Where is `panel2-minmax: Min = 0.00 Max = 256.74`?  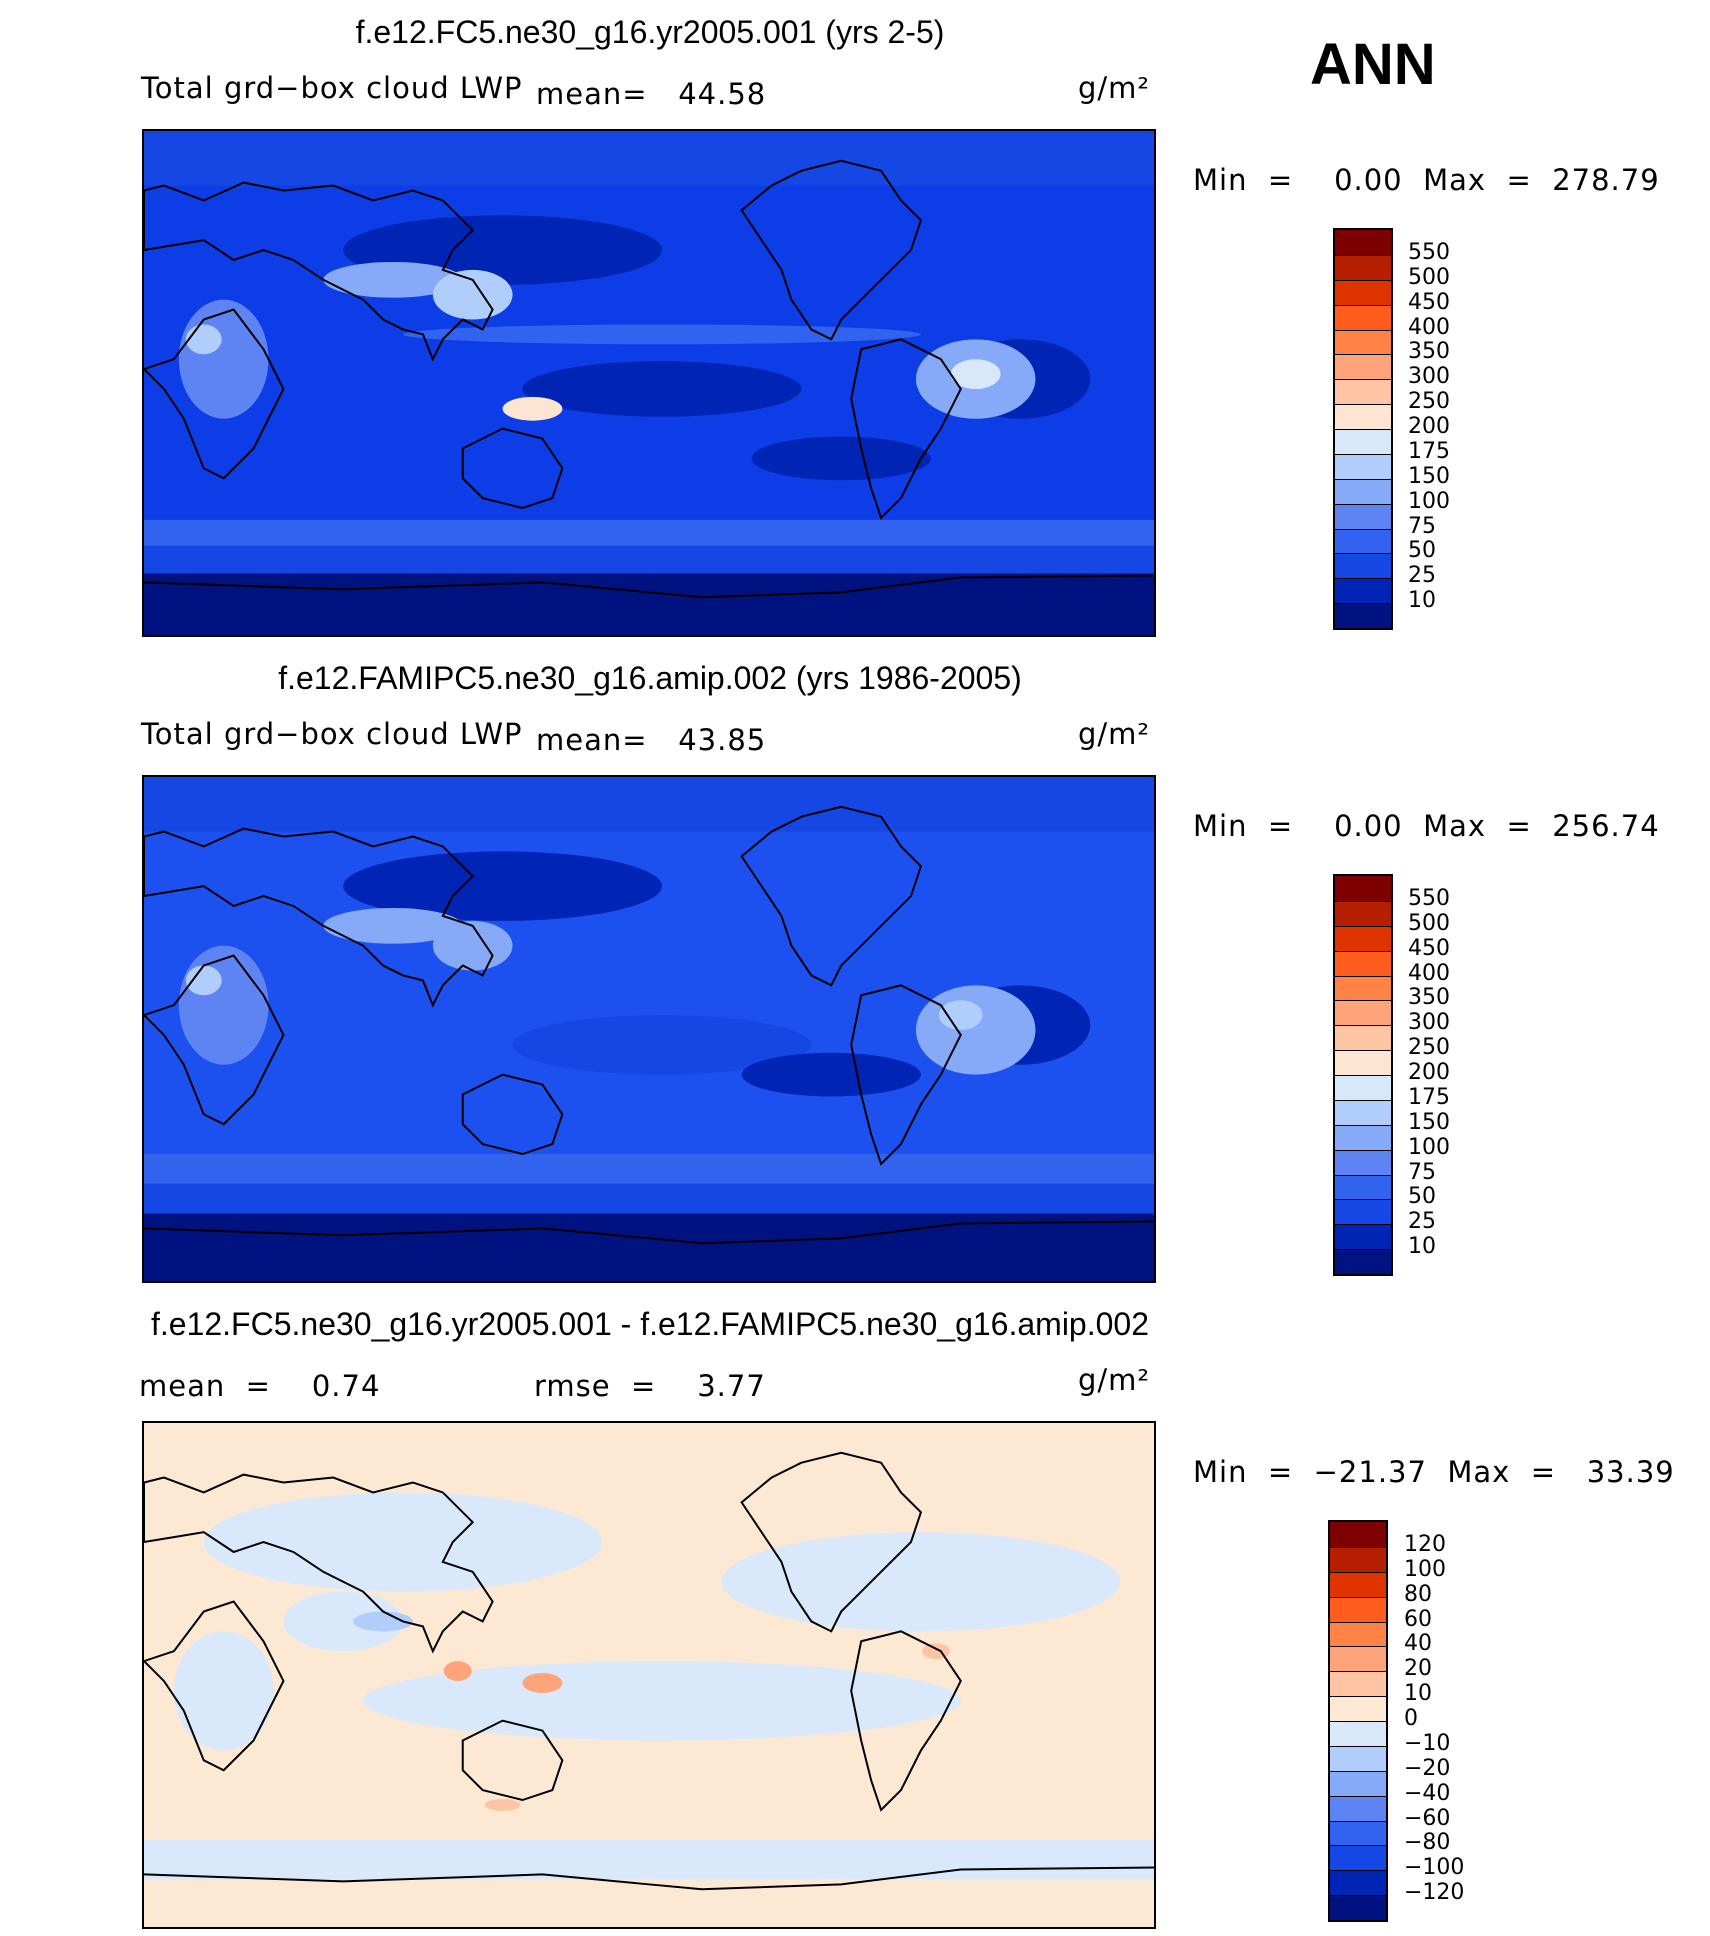
panel2-minmax: Min = 0.00 Max = 256.74 is located at coordinates (1426, 826).